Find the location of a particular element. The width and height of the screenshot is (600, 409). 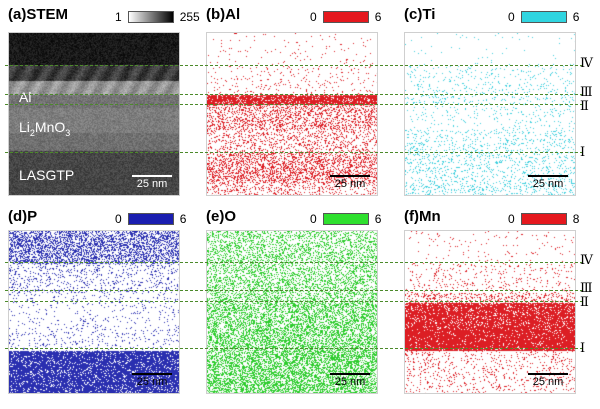

colorbar-b-min: 0 is located at coordinates (313, 17).